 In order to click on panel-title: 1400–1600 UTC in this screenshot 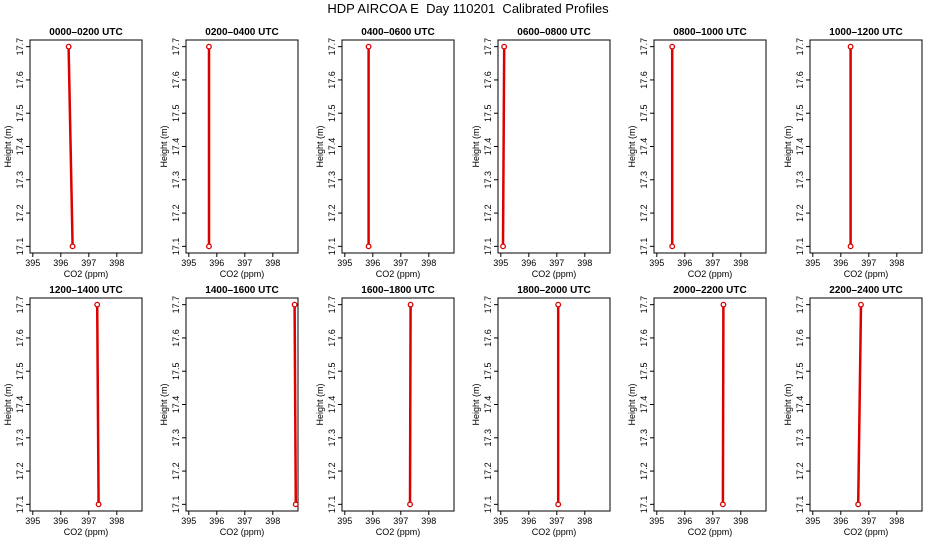, I will do `click(241, 290)`.